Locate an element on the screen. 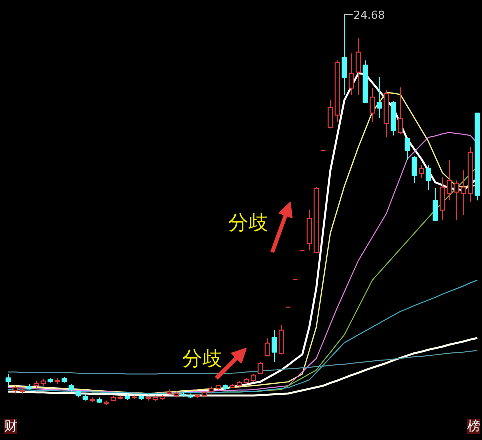  text: 榜 is located at coordinates (474, 427).